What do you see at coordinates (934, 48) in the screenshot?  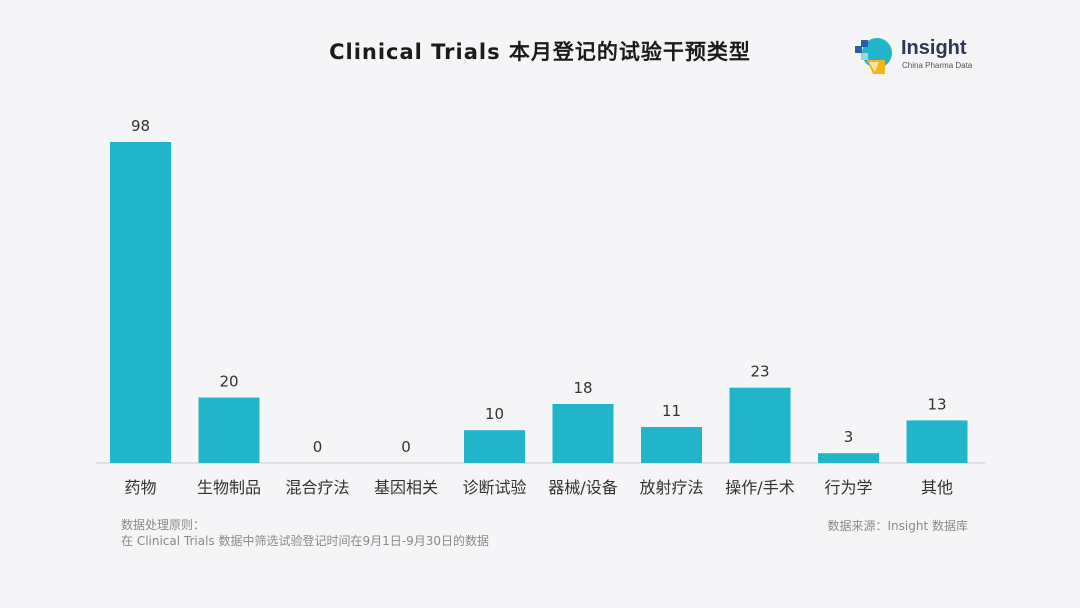 I see `logo-name: Insight` at bounding box center [934, 48].